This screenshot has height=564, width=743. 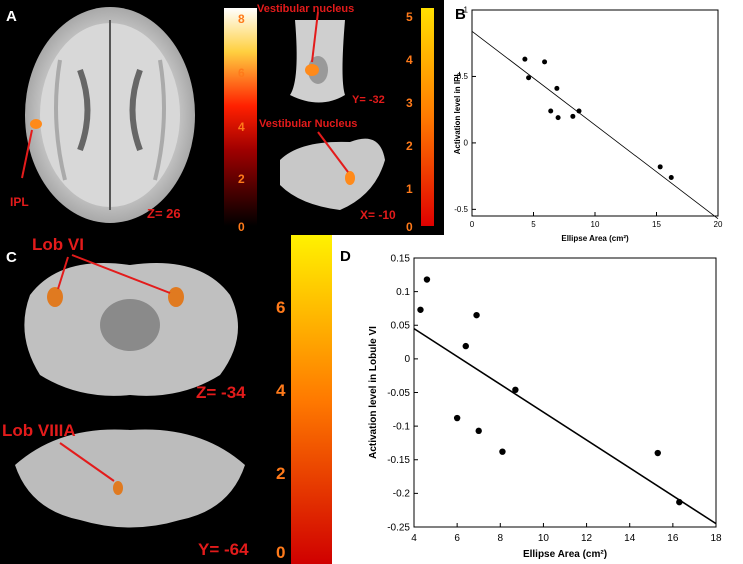 What do you see at coordinates (221, 392) in the screenshot?
I see `z-label: Z= -34` at bounding box center [221, 392].